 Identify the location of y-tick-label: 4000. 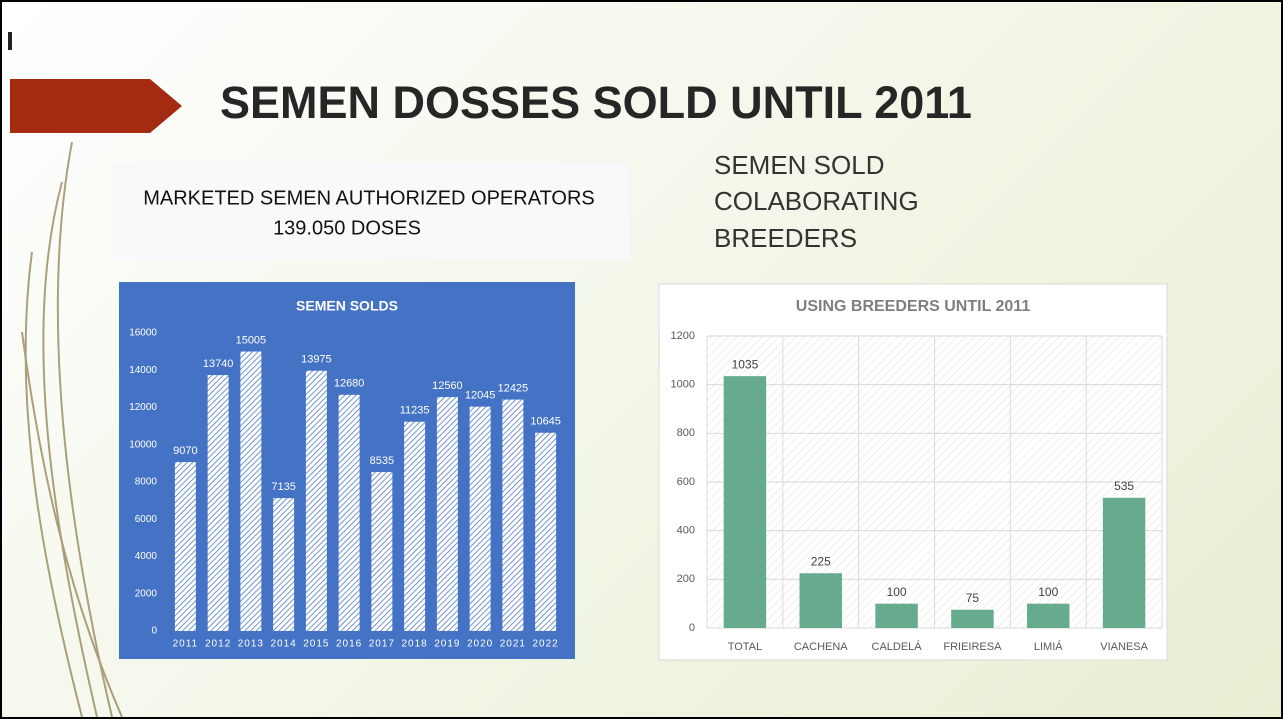
(146, 556).